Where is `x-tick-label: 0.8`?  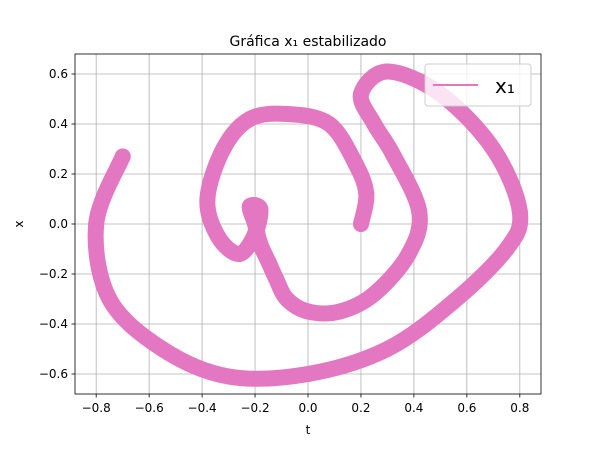 x-tick-label: 0.8 is located at coordinates (519, 408).